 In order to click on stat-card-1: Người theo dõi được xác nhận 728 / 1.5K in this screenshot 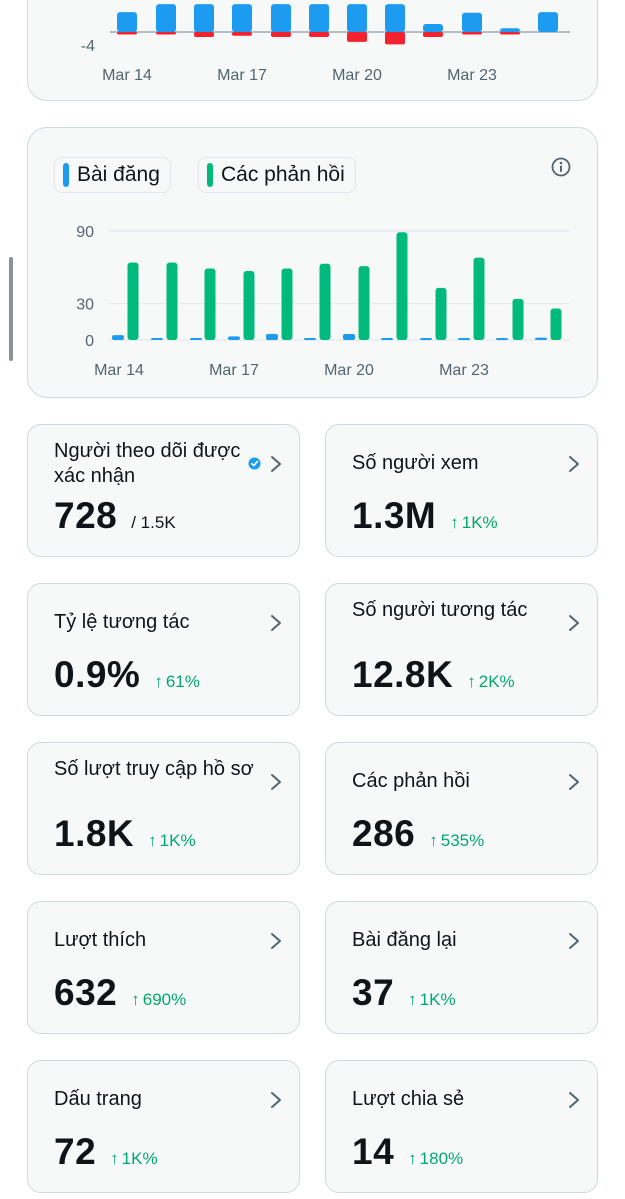, I will do `click(163, 490)`.